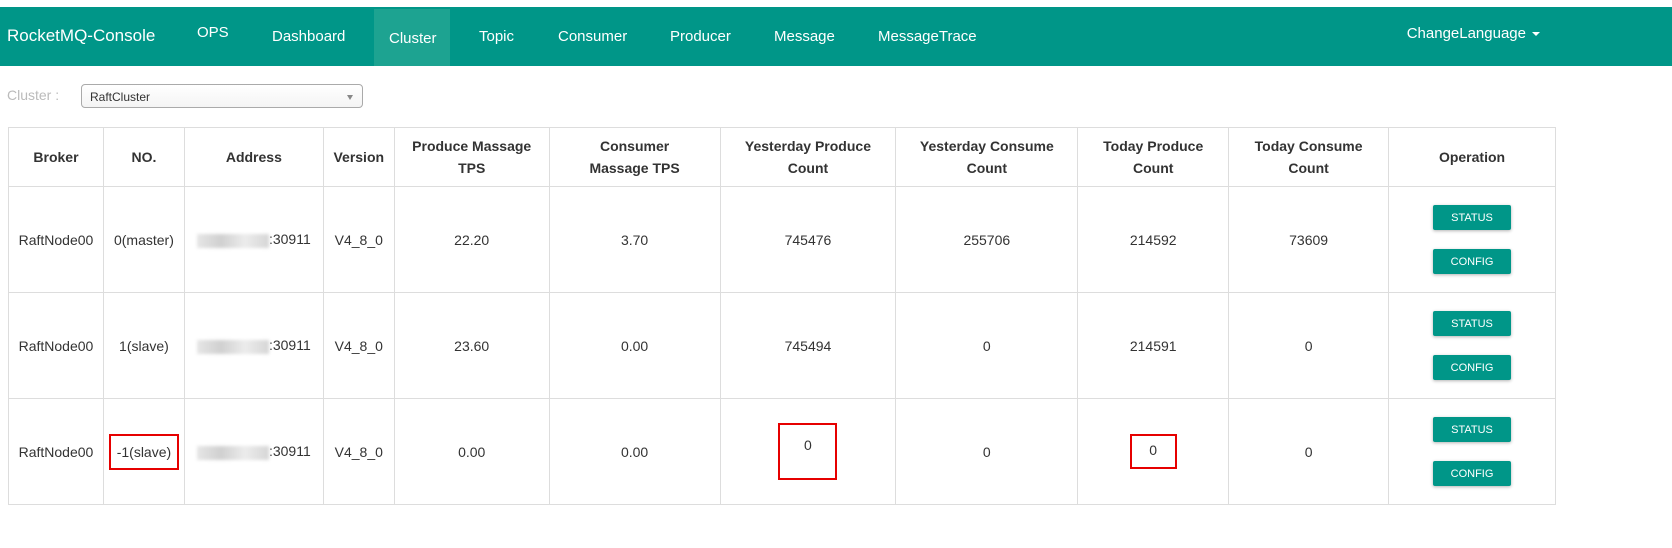  I want to click on no-cell: 1(slave), so click(143, 345).